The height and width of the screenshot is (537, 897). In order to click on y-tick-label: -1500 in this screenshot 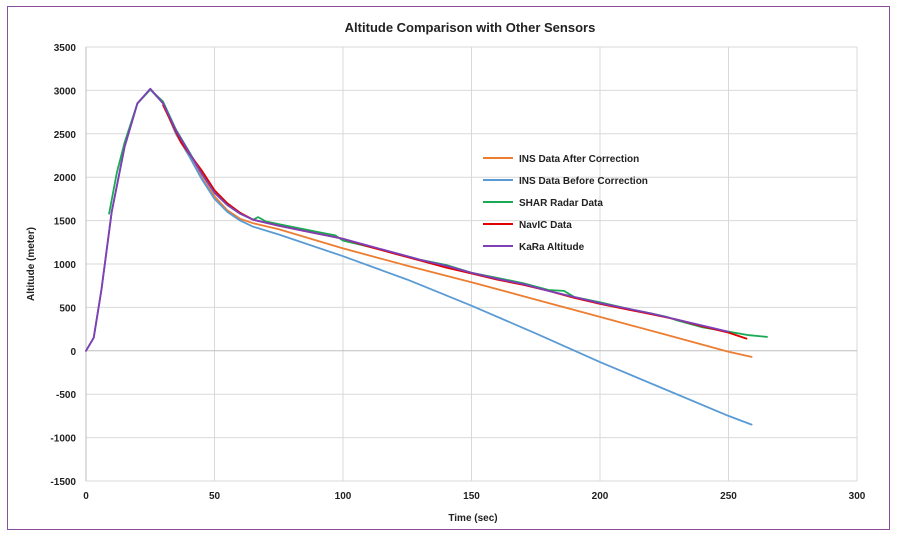, I will do `click(63, 482)`.